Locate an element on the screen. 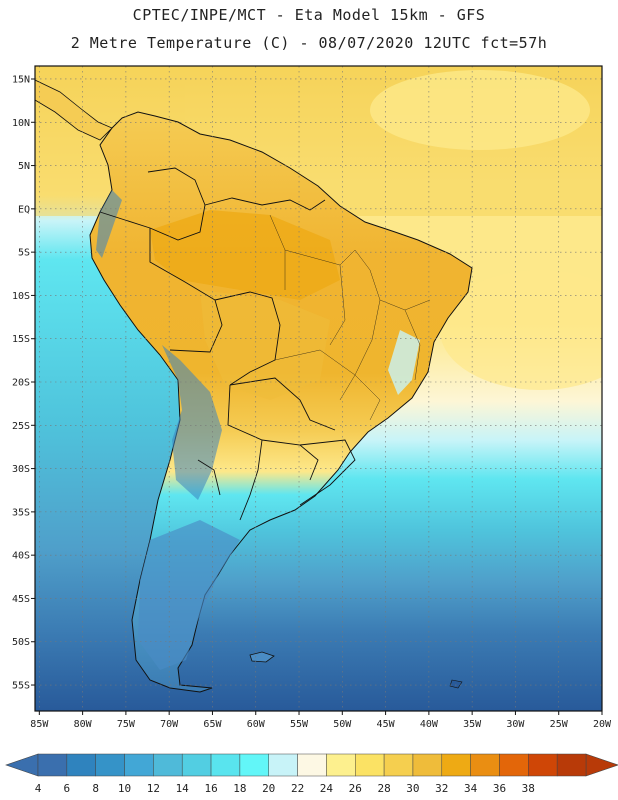  lat-label: 55S is located at coordinates (21, 686).